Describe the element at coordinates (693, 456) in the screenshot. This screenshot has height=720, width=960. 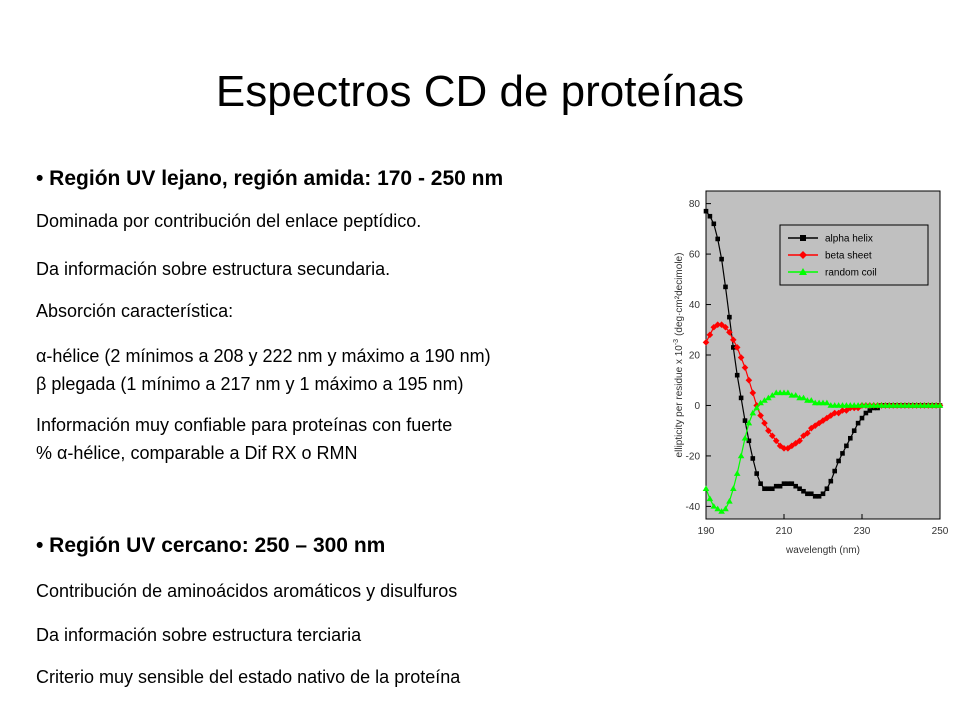
I see `y-tick-label: -20` at that location.